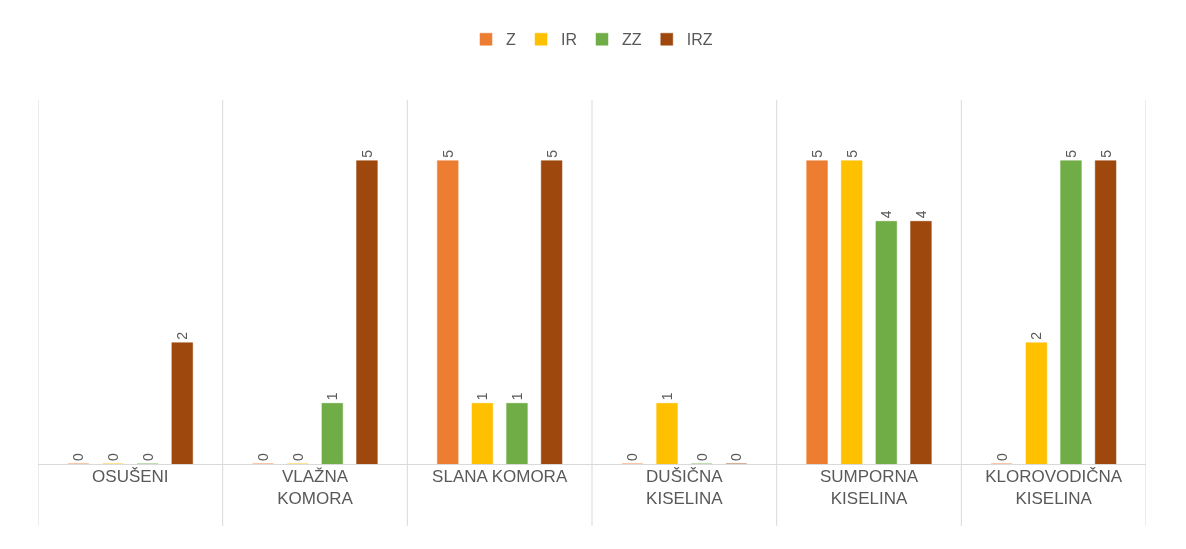  What do you see at coordinates (869, 488) in the screenshot?
I see `x-tick-label: SUMPORNA KISELINA` at bounding box center [869, 488].